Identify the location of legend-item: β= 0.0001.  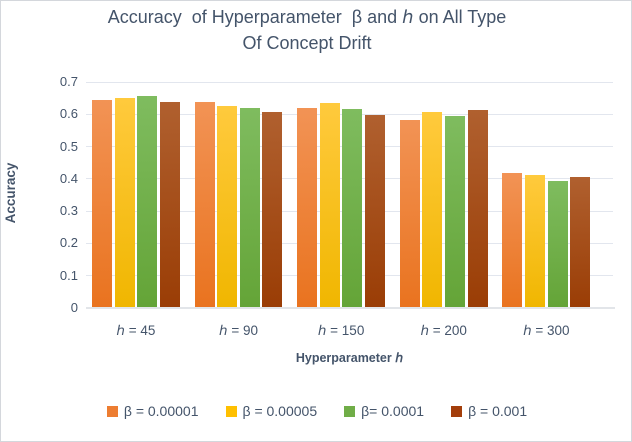
(384, 411).